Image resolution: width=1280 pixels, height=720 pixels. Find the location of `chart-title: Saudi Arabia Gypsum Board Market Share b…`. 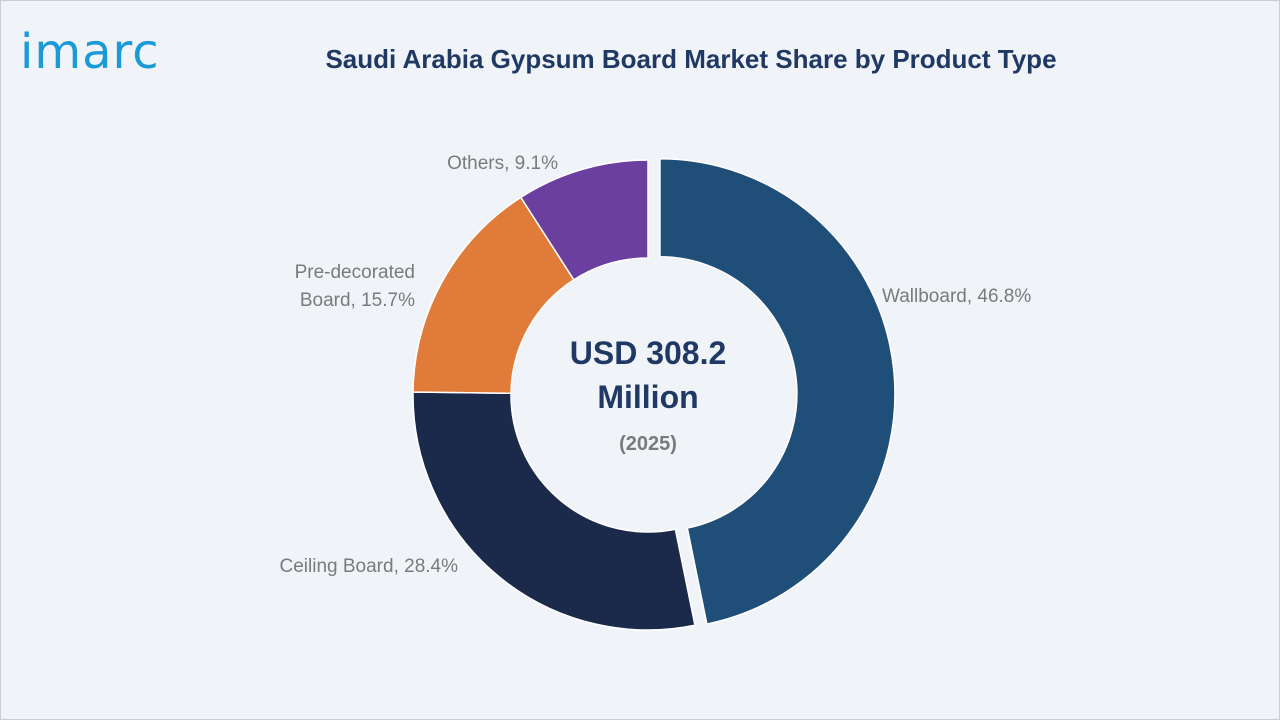

chart-title: Saudi Arabia Gypsum Board Market Share b… is located at coordinates (691, 59).